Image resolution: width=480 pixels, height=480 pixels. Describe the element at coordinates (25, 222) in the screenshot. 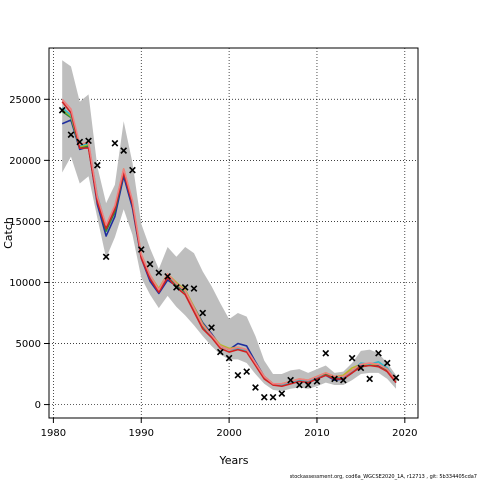

I see `y-tick-label: 15000` at that location.